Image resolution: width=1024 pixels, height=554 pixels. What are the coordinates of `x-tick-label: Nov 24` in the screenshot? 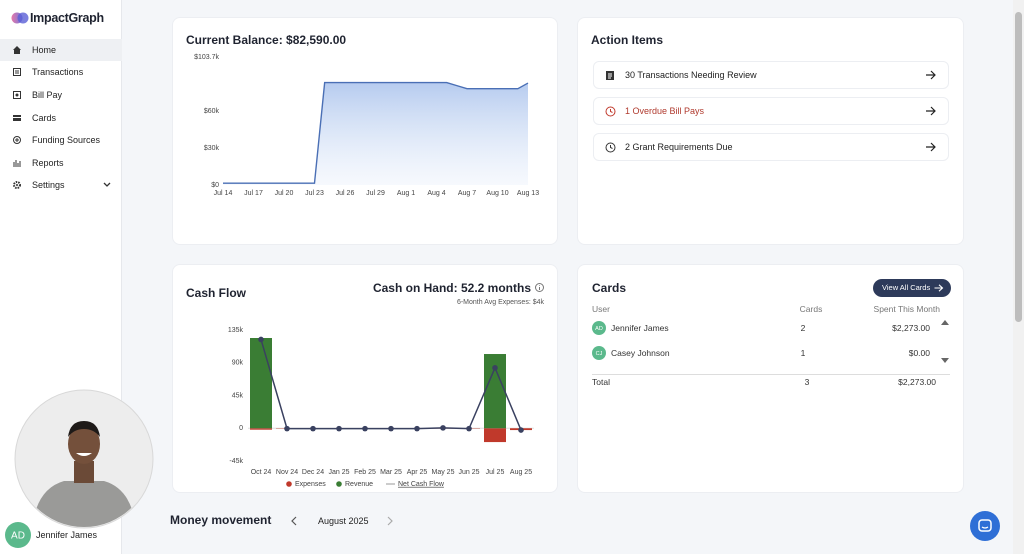 It's located at (287, 472).